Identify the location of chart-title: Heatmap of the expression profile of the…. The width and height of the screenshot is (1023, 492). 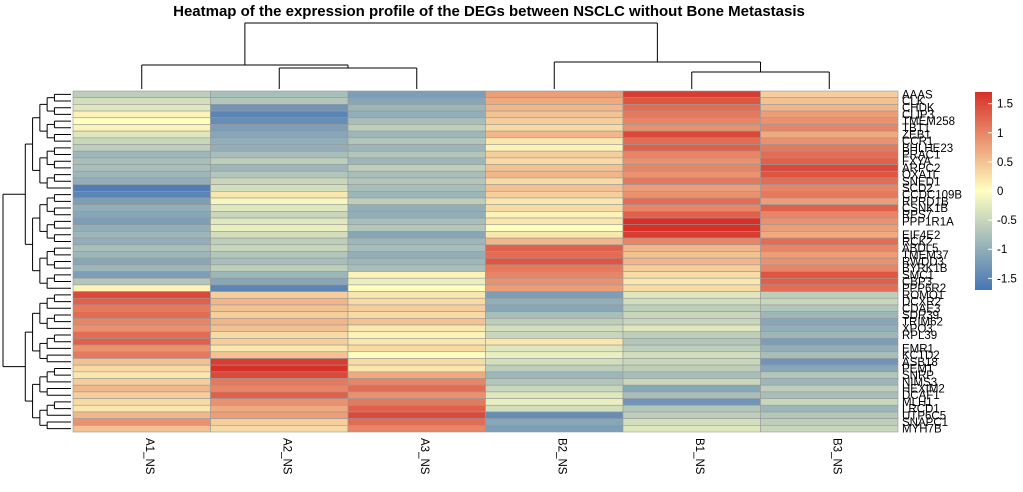
(489, 11).